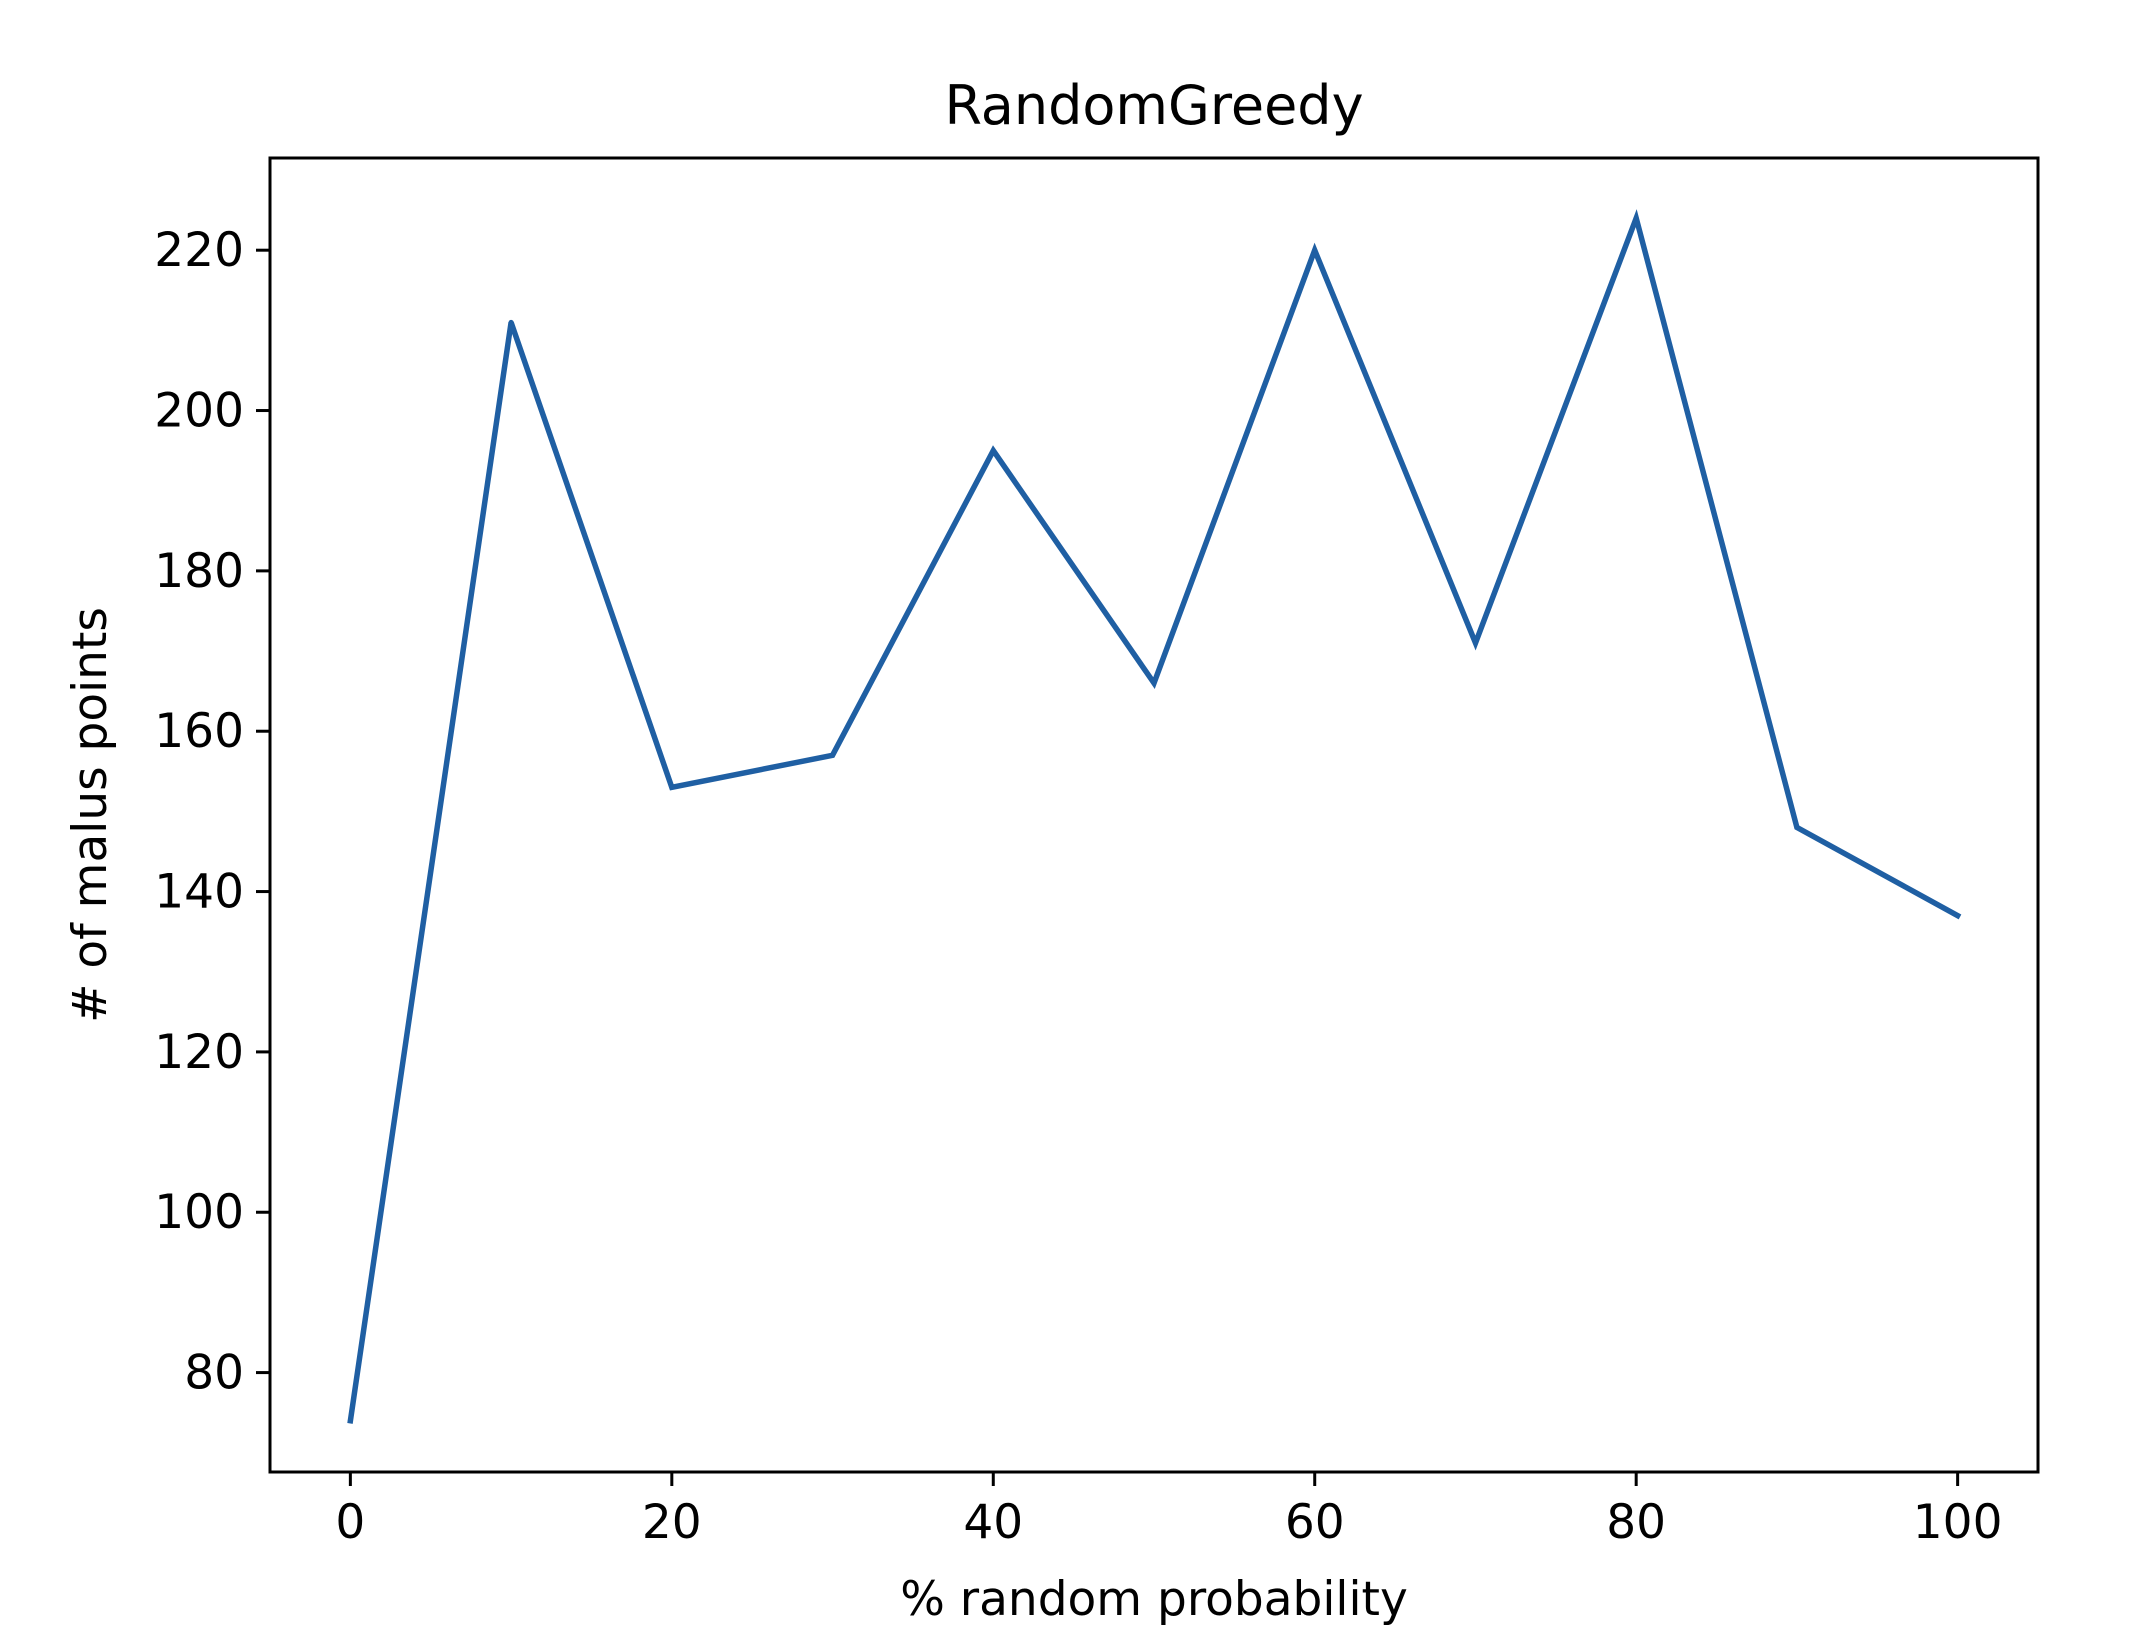  I want to click on y-tick-label: 120, so click(199, 1052).